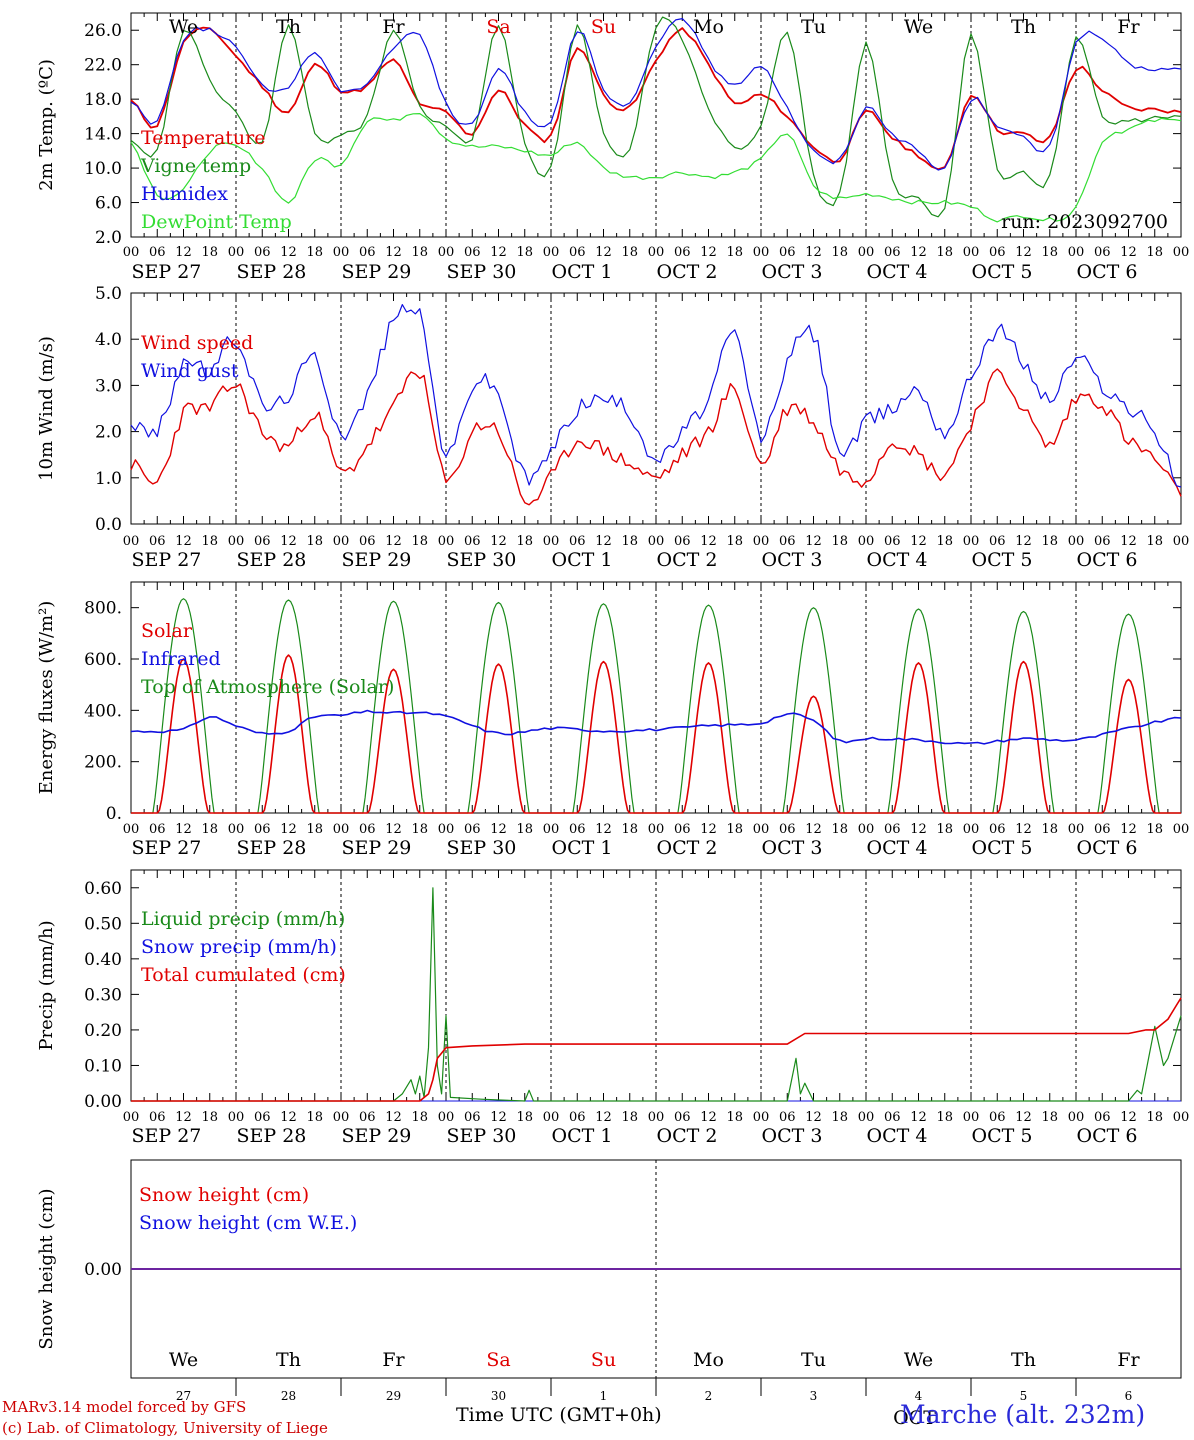 The height and width of the screenshot is (1440, 1194). I want to click on y-tick-label: 18.0, so click(103, 100).